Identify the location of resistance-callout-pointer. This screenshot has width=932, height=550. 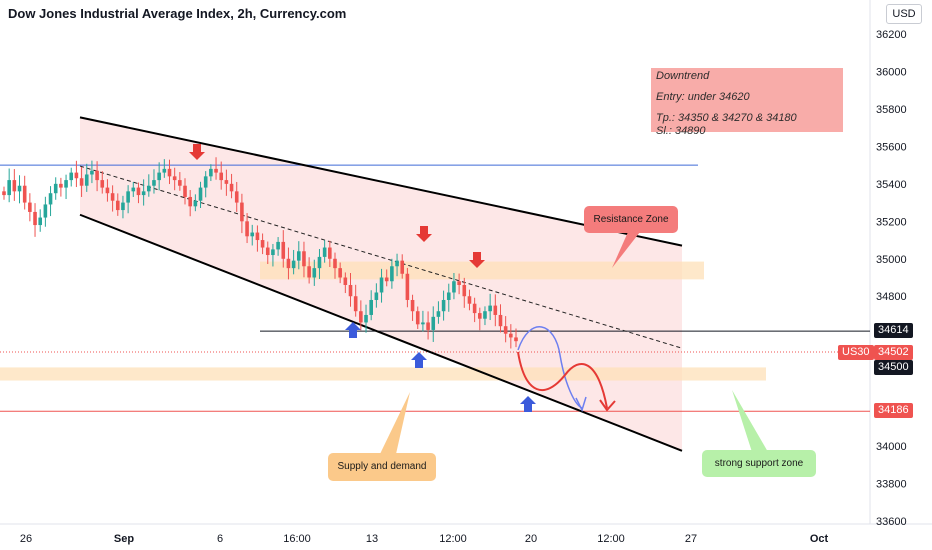
(626, 250).